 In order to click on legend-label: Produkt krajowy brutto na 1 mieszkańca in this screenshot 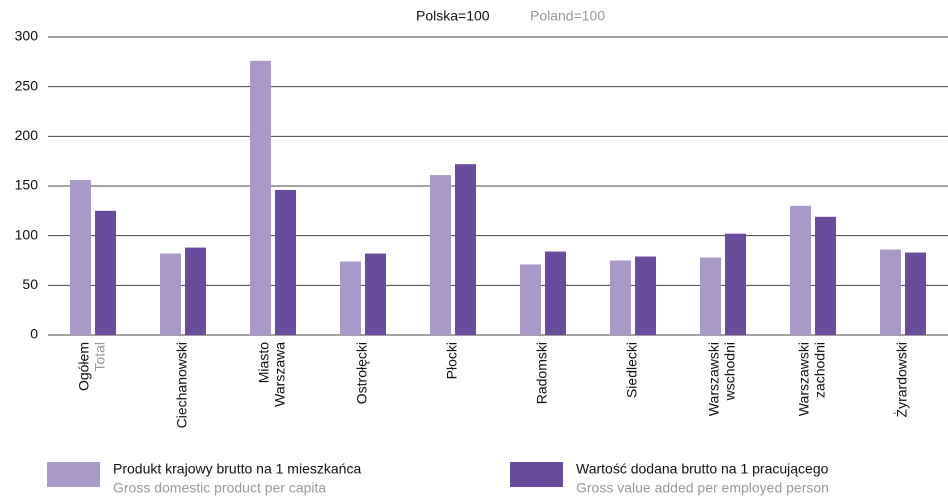, I will do `click(237, 469)`.